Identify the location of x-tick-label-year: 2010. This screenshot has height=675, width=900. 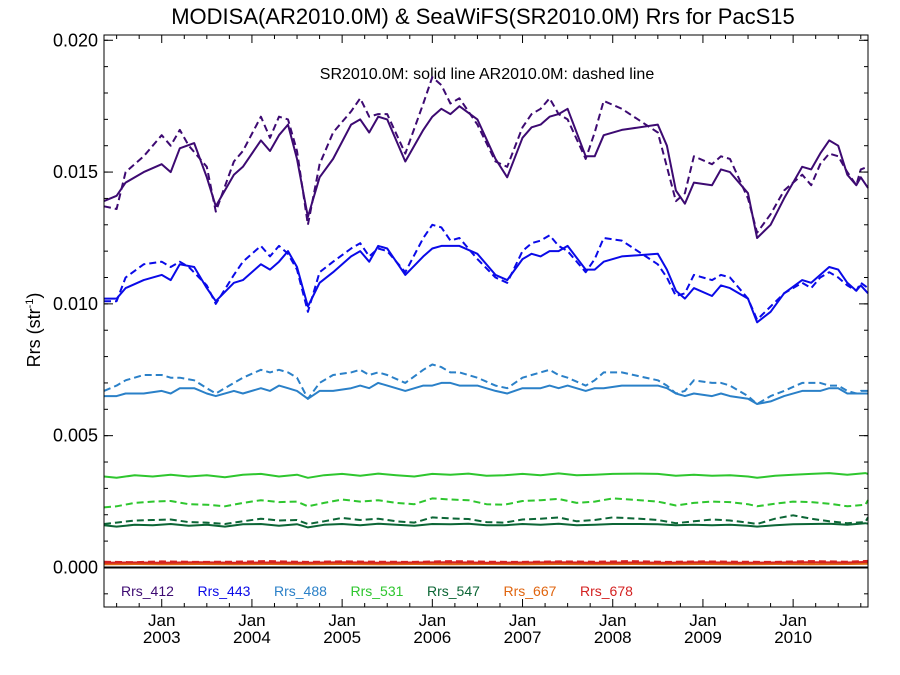
(793, 637).